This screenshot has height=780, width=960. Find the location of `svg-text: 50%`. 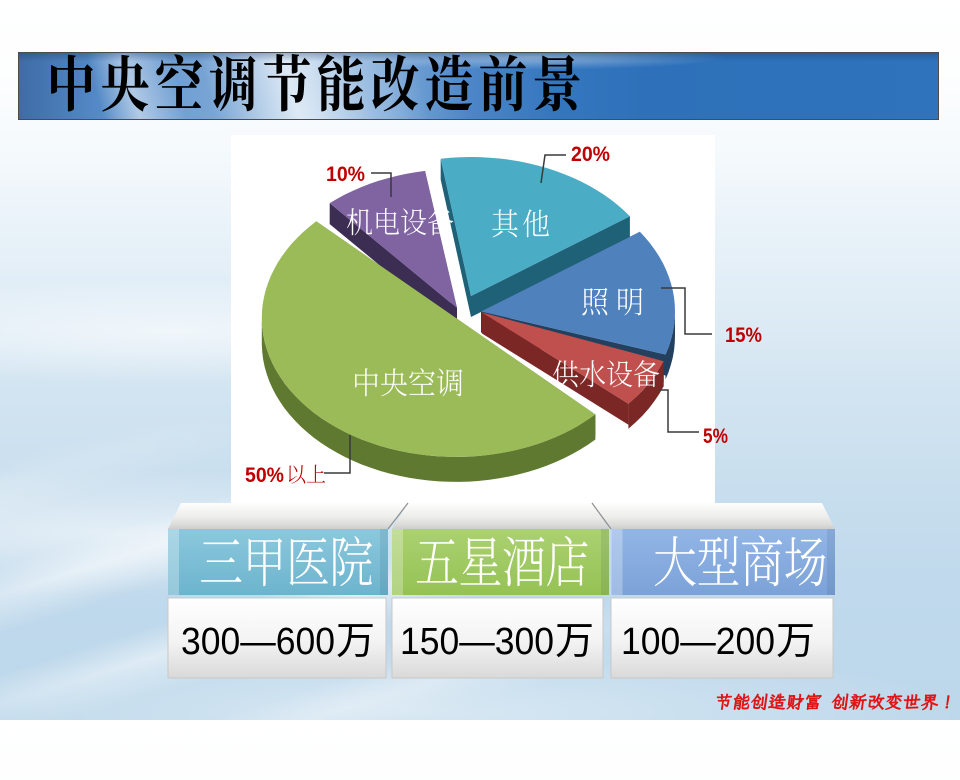

svg-text: 50% is located at coordinates (264, 475).